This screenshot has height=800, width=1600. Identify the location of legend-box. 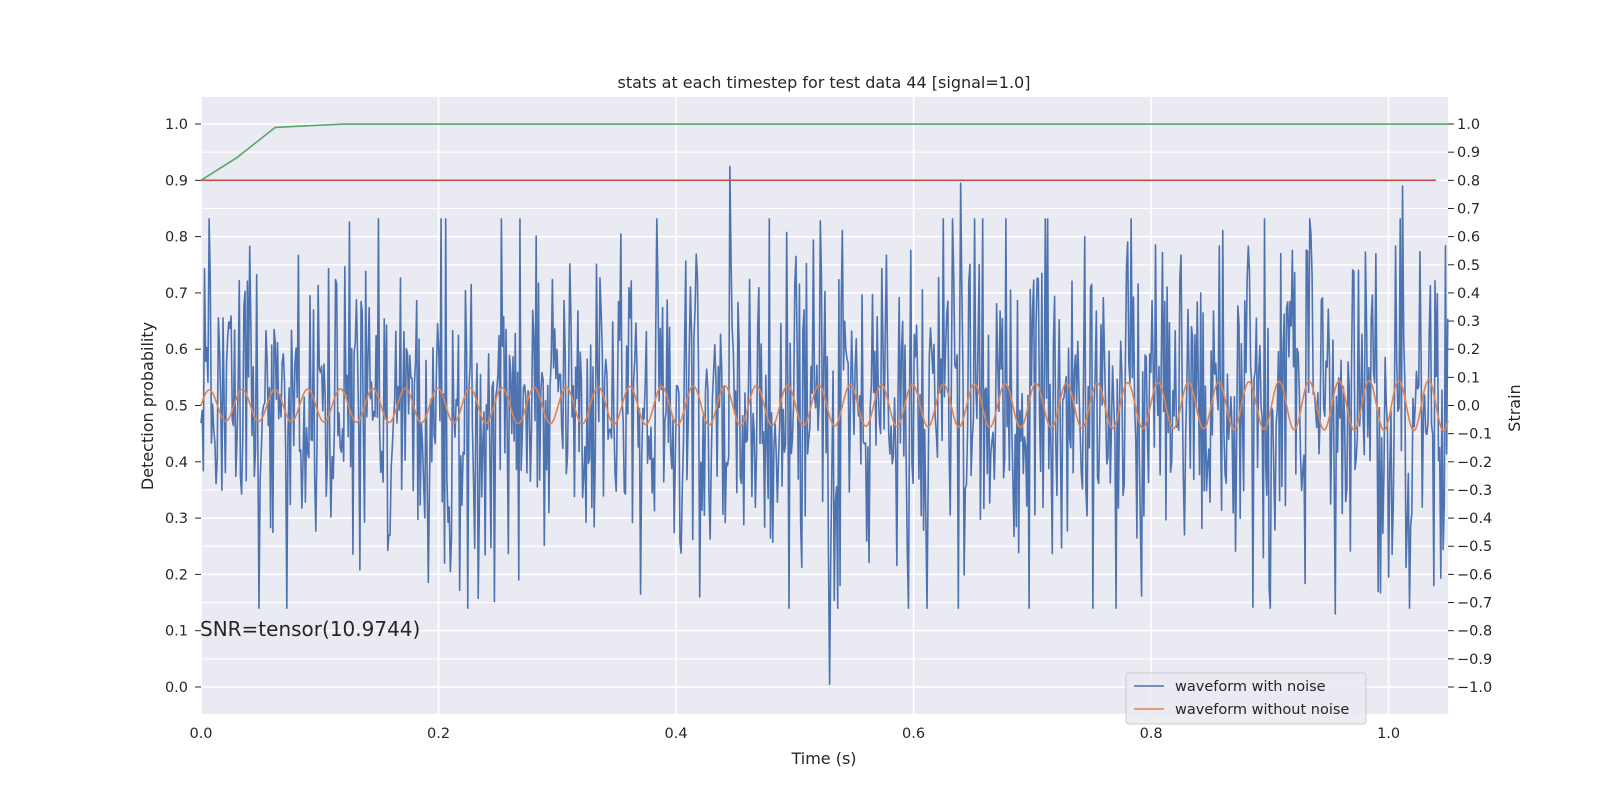
(1246, 698).